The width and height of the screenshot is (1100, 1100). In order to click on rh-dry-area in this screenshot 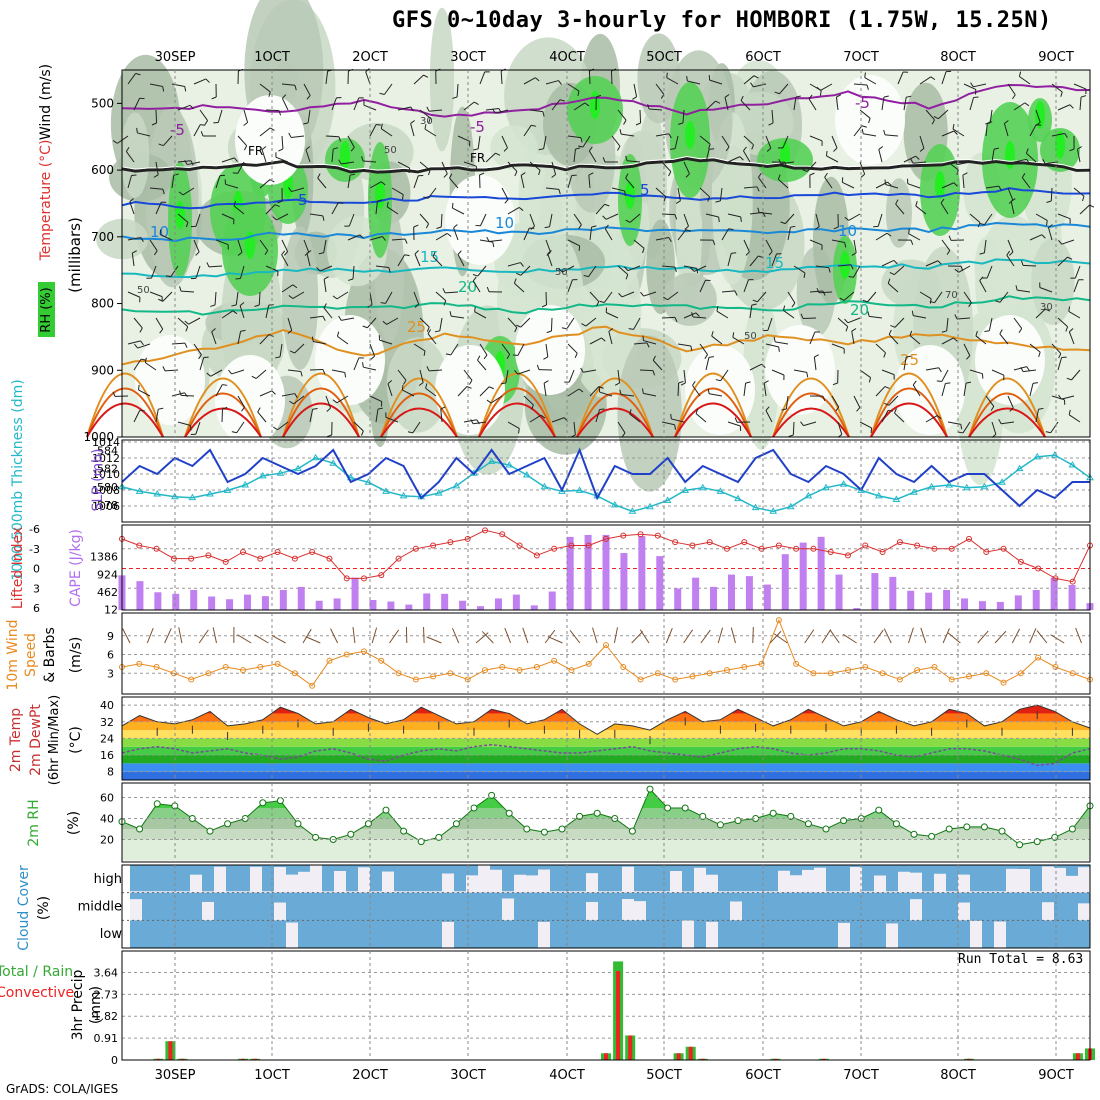, I will do `click(250, 400)`.